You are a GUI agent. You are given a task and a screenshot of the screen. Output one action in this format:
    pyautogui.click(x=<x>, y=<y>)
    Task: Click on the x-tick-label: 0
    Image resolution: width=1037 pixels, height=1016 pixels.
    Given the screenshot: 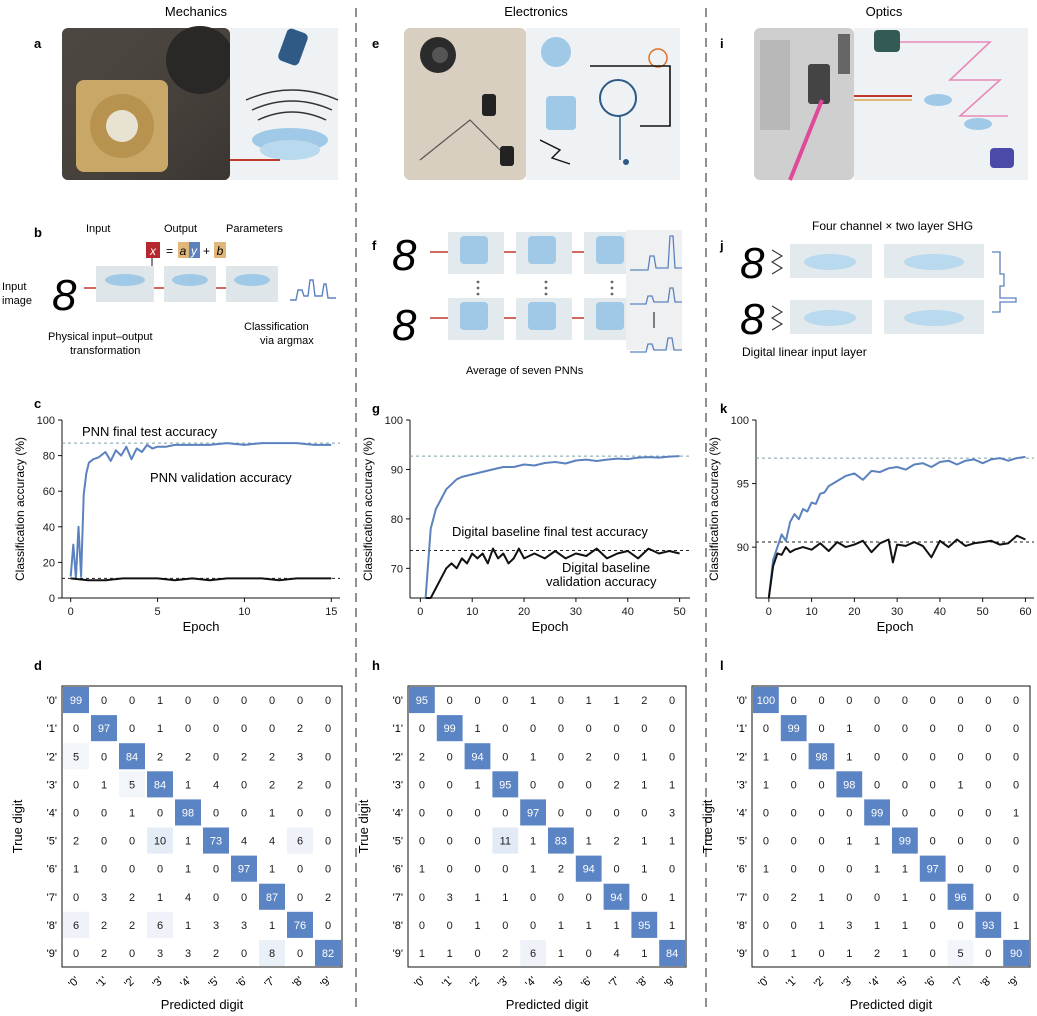 What is the action you would take?
    pyautogui.click(x=769, y=612)
    